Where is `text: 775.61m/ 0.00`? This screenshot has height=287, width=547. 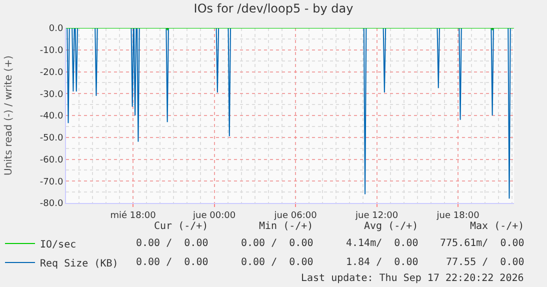
text: 775.61m/ 0.00 is located at coordinates (482, 243).